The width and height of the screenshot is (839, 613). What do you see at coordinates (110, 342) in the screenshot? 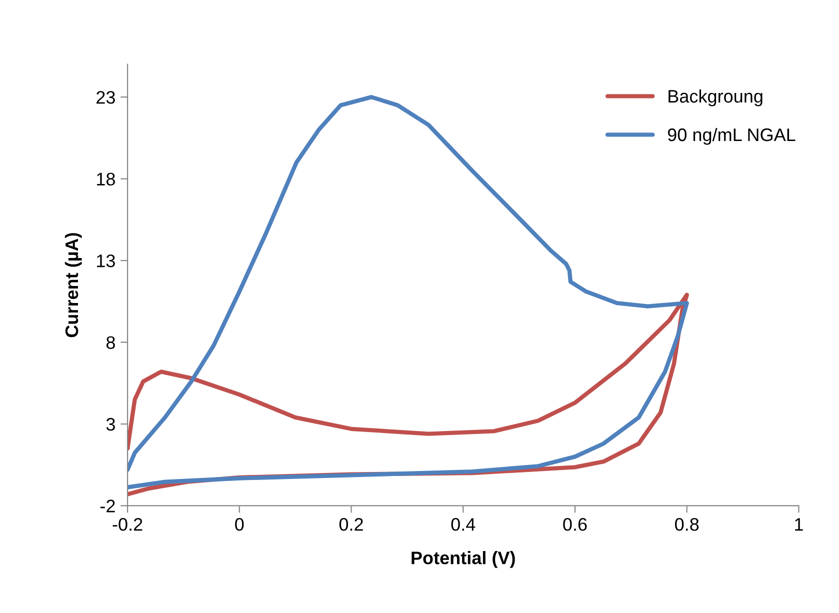
I see `y-tick-label: 8` at bounding box center [110, 342].